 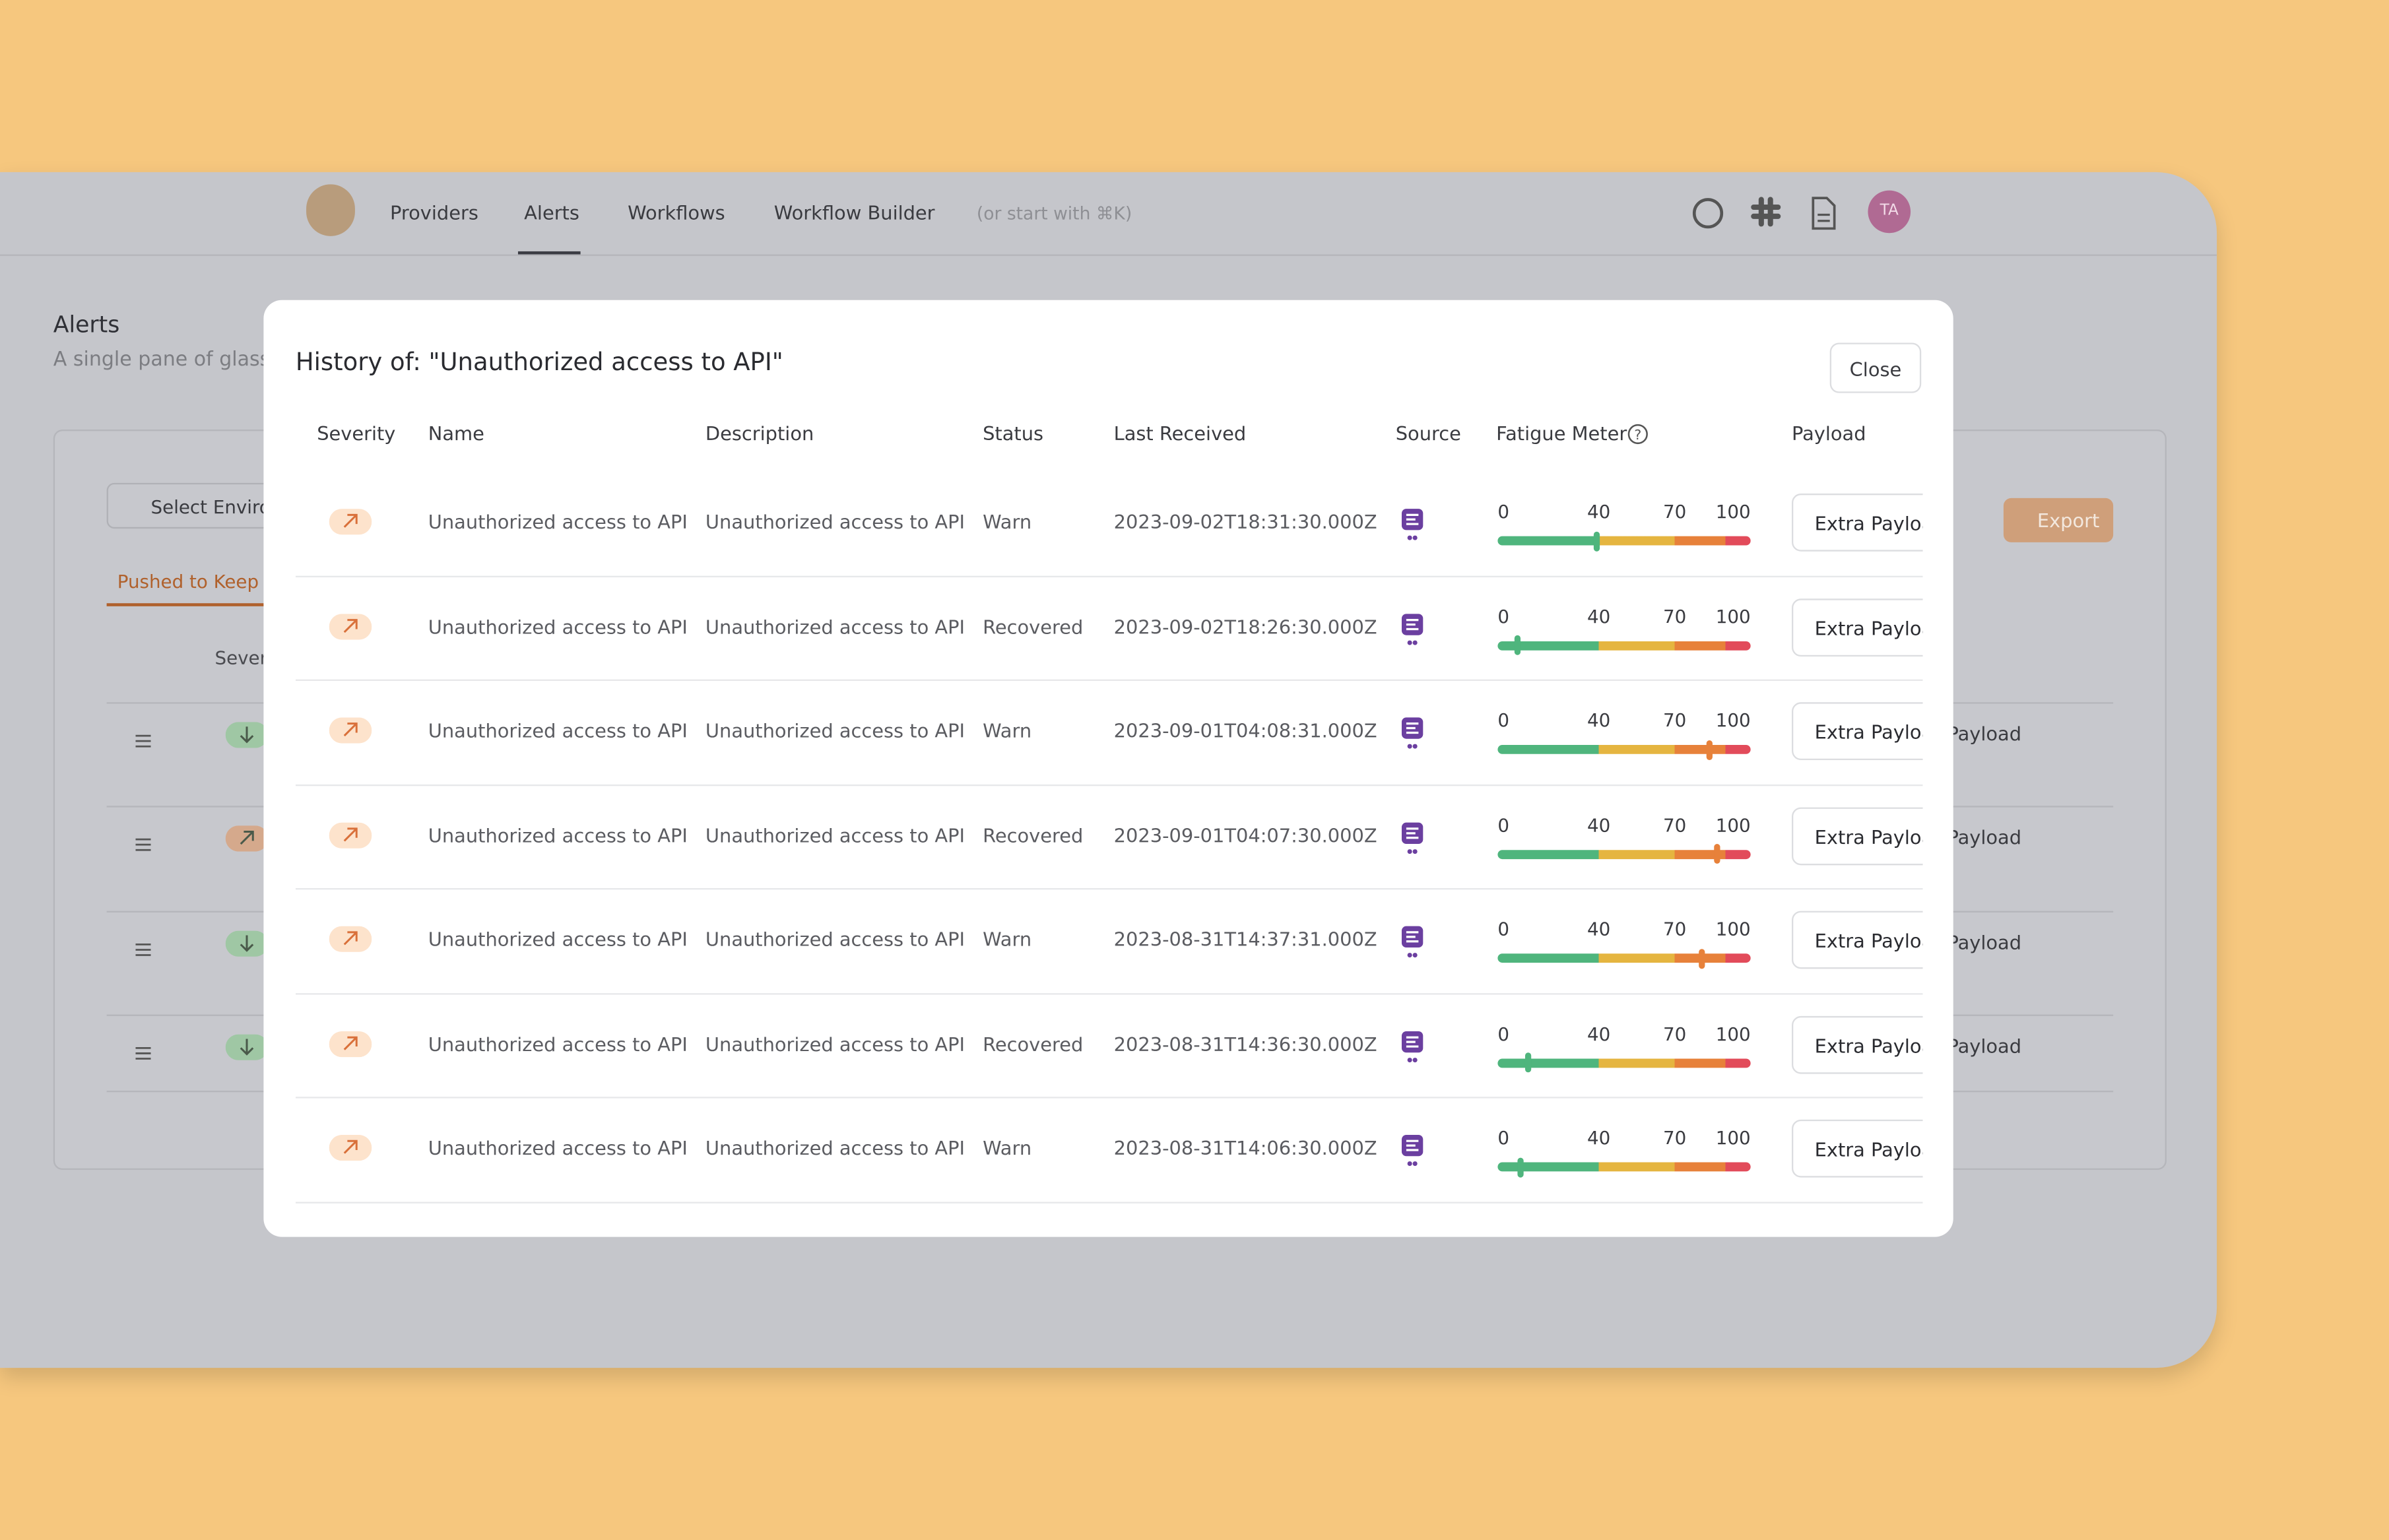 What do you see at coordinates (1985, 942) in the screenshot?
I see `payload-label: Payload` at bounding box center [1985, 942].